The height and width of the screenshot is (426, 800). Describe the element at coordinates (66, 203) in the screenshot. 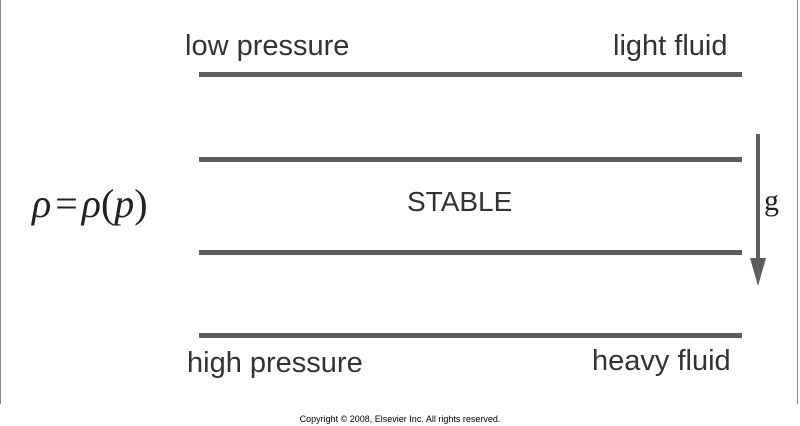

I see `formula-equals: =` at that location.